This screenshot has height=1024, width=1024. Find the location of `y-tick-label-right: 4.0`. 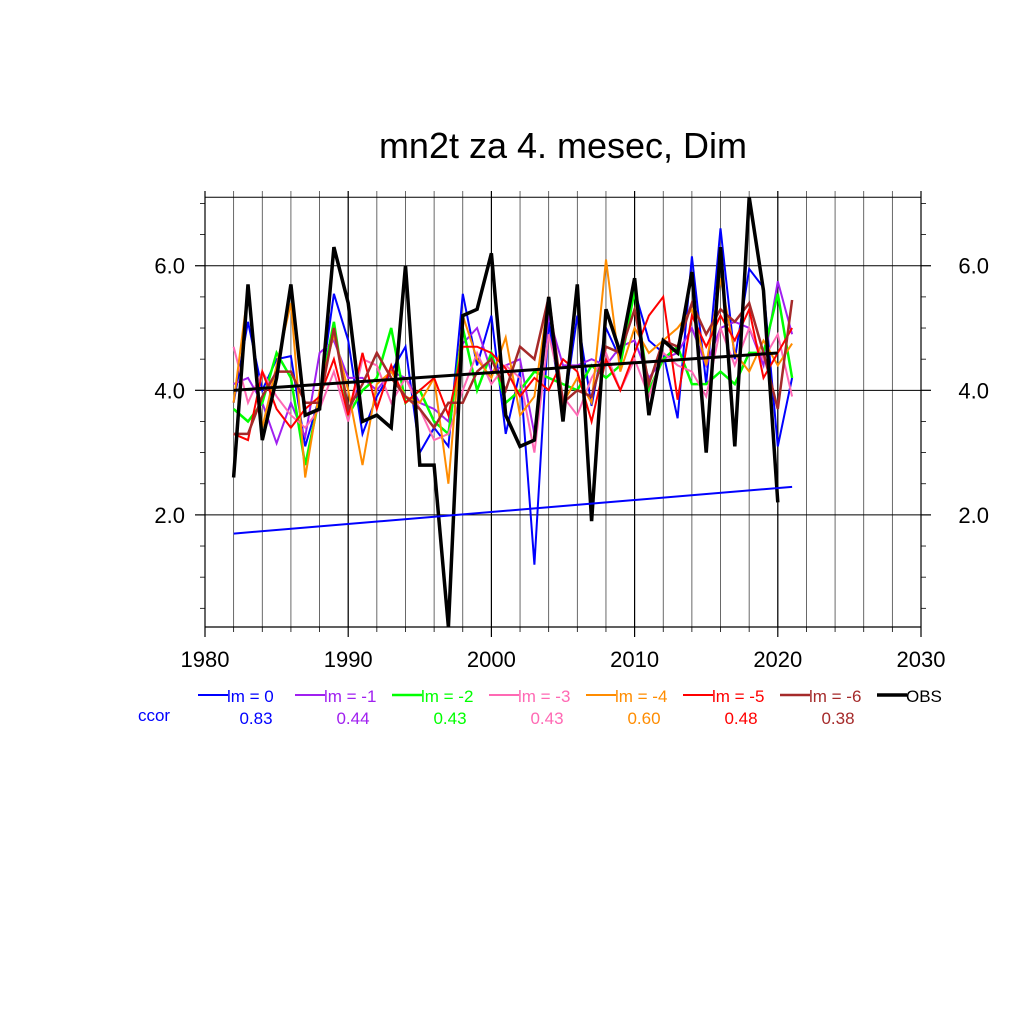

y-tick-label-right: 4.0 is located at coordinates (973, 390).